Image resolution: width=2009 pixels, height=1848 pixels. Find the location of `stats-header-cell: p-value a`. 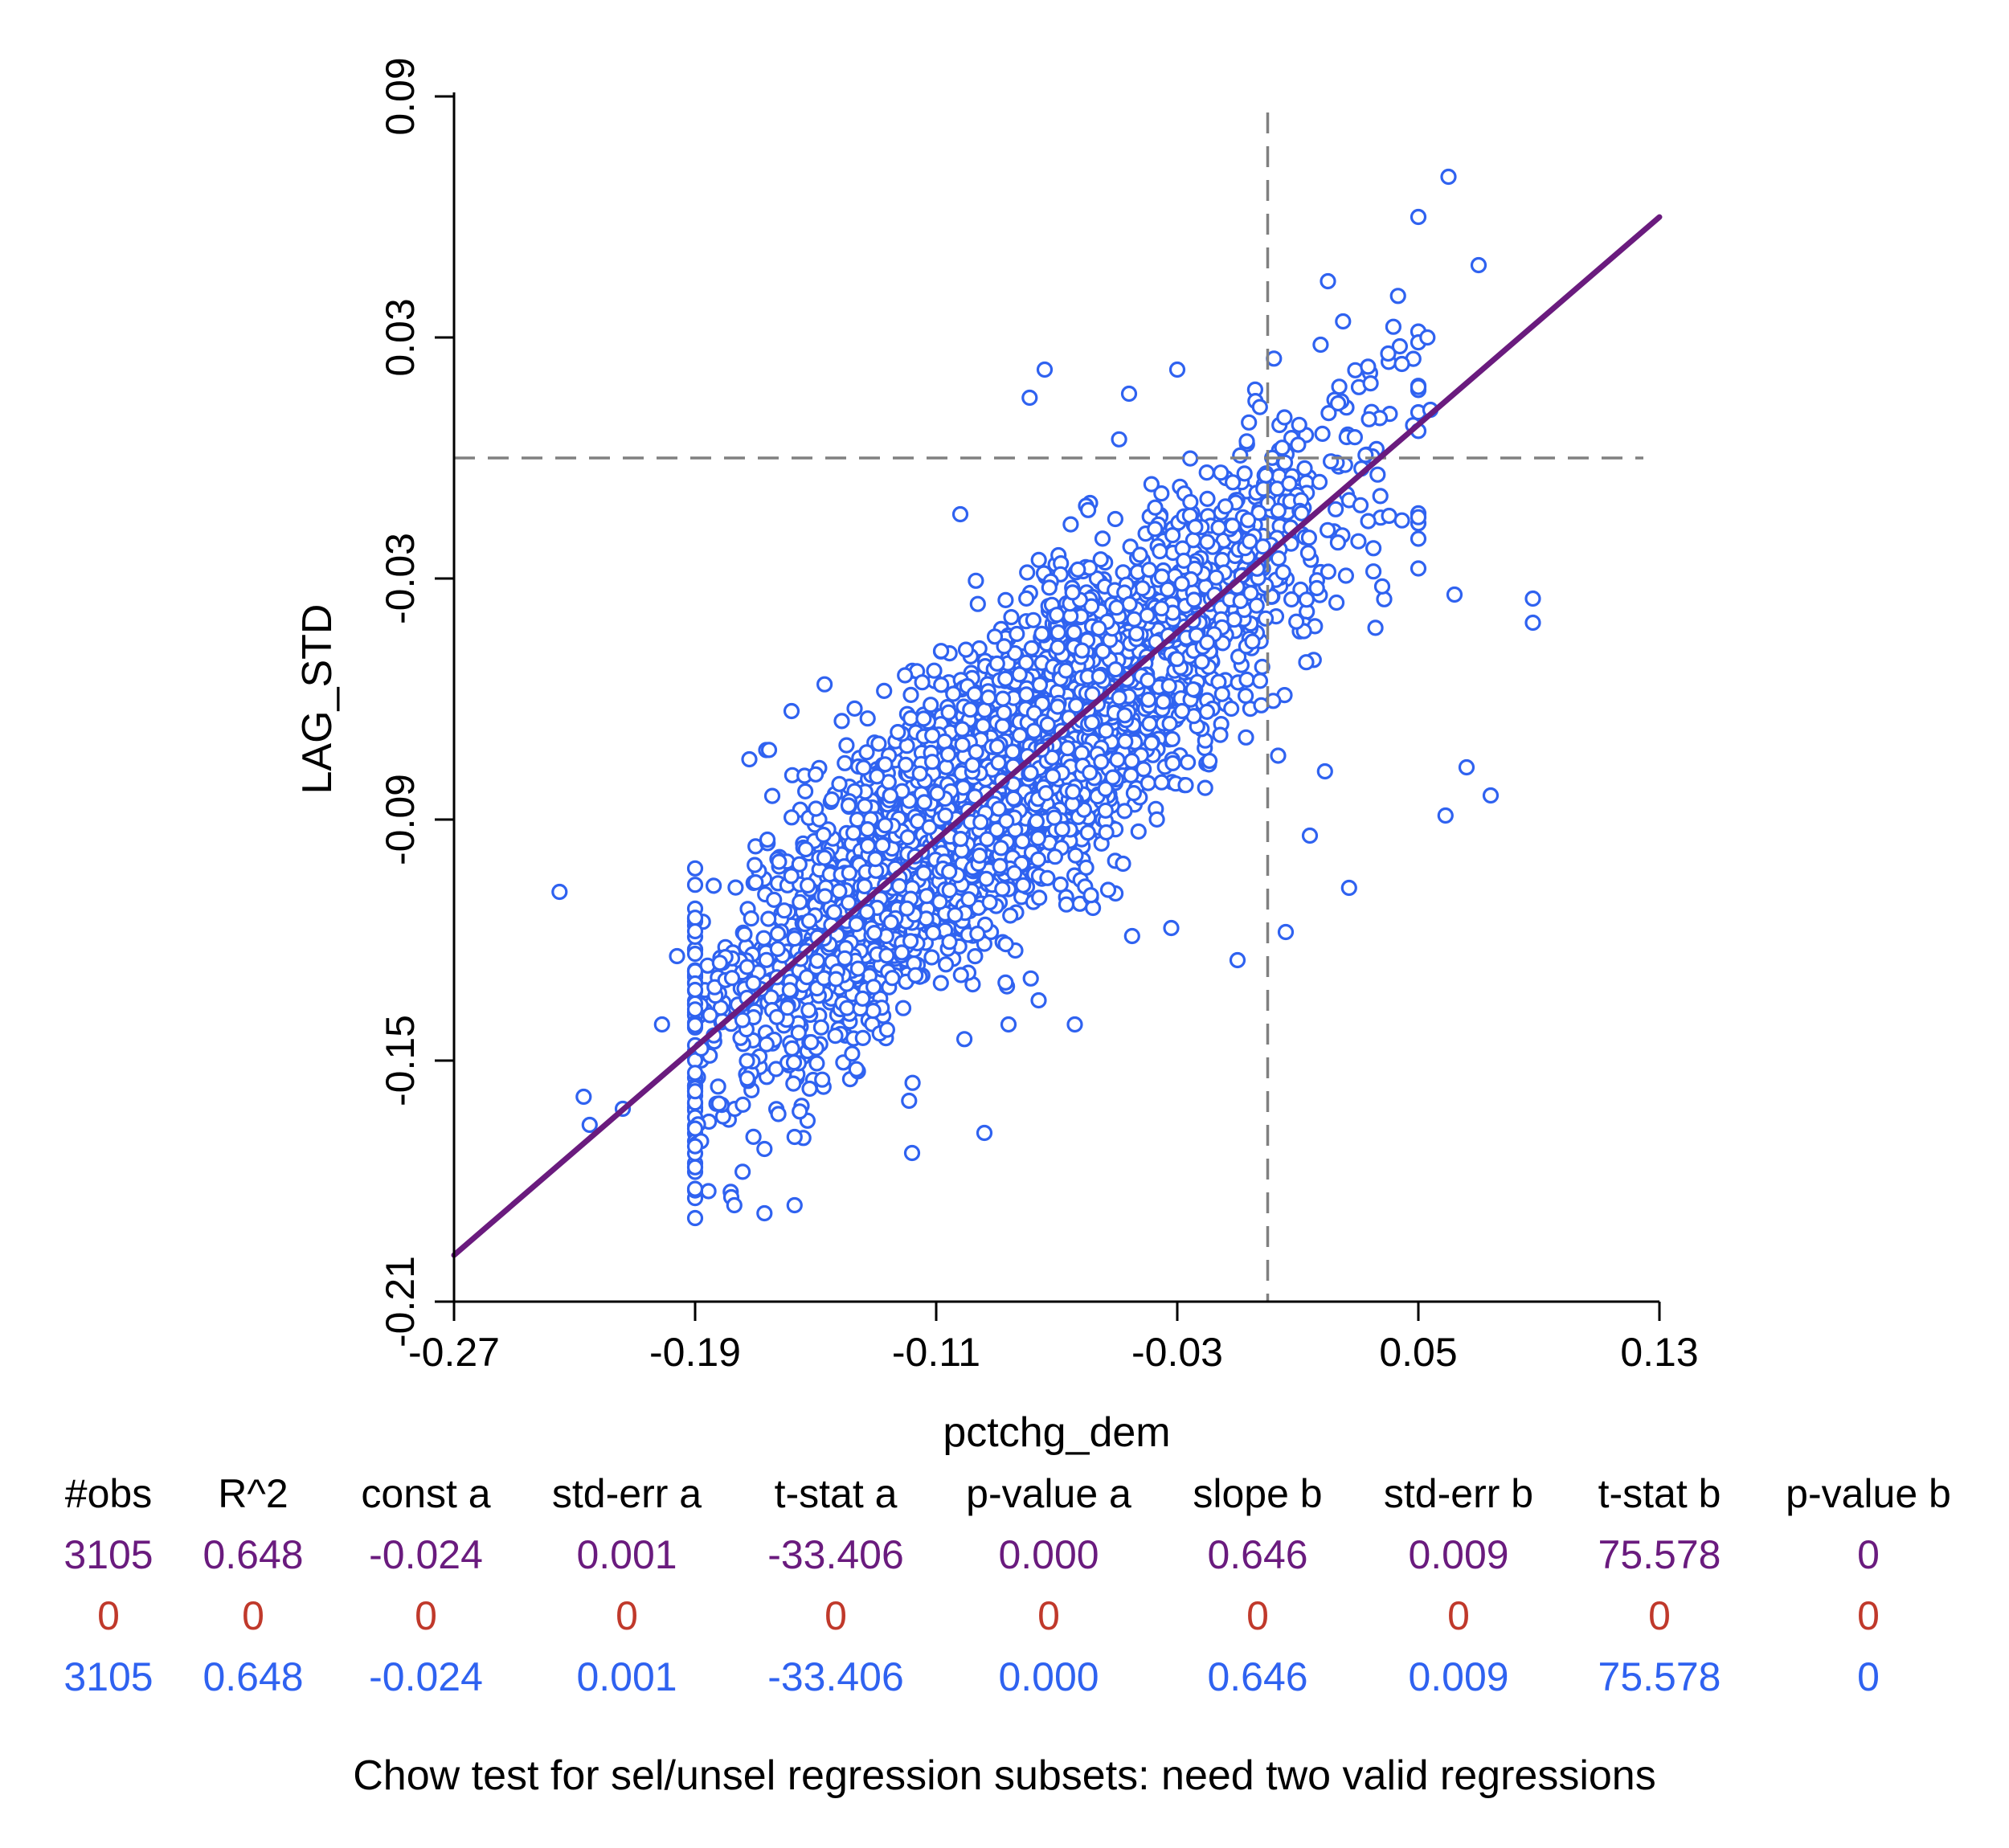

stats-header-cell: p-value a is located at coordinates (1048, 1493).